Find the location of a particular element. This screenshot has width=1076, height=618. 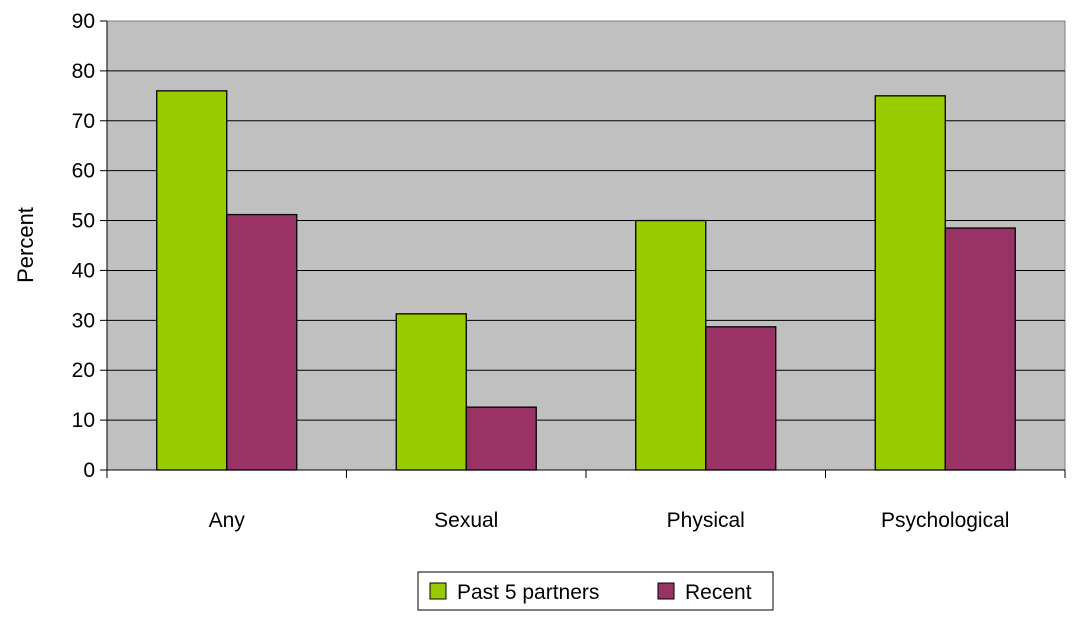

y-tick-label: 90 is located at coordinates (83, 21).